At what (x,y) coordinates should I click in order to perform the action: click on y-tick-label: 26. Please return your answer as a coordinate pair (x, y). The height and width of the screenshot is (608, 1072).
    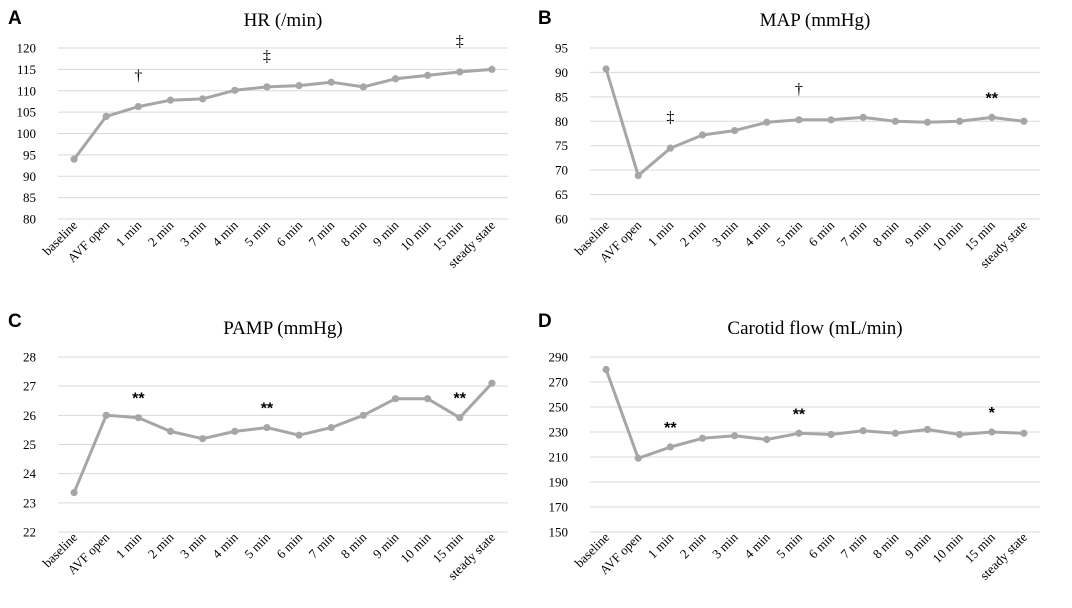
    Looking at the image, I should click on (30, 415).